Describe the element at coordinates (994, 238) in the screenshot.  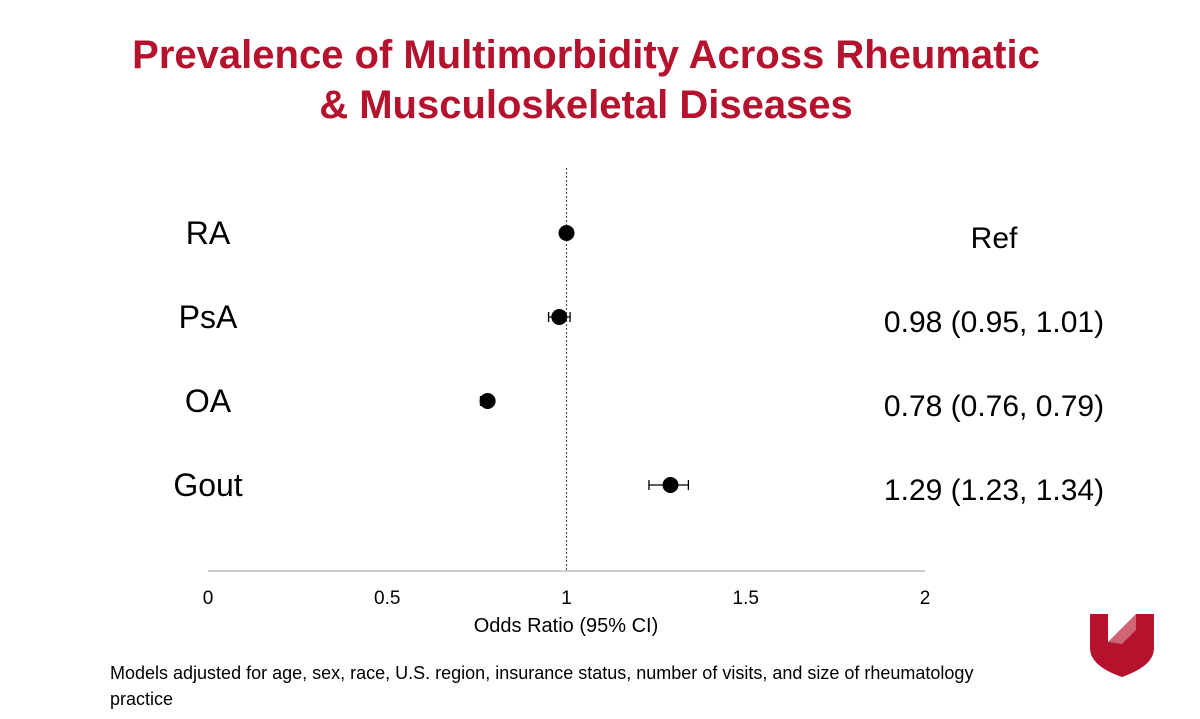
I see `estimate-text: Ref` at that location.